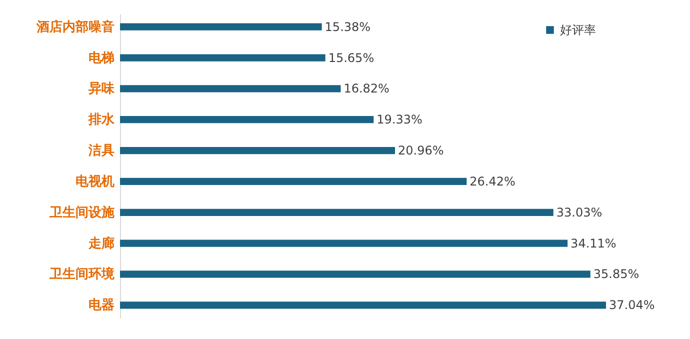 This screenshot has width=690, height=339. What do you see at coordinates (101, 243) in the screenshot?
I see `y-tick-label: 走廊` at bounding box center [101, 243].